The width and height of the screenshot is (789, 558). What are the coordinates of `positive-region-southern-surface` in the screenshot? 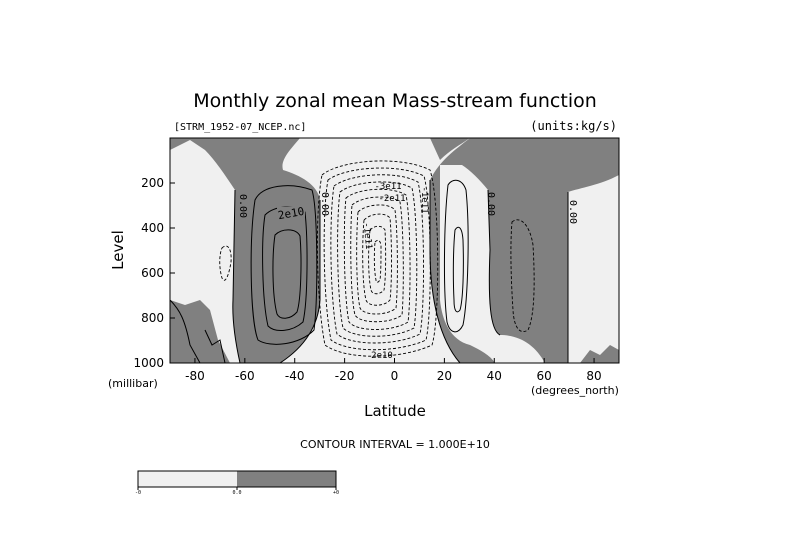 It's located at (200, 331).